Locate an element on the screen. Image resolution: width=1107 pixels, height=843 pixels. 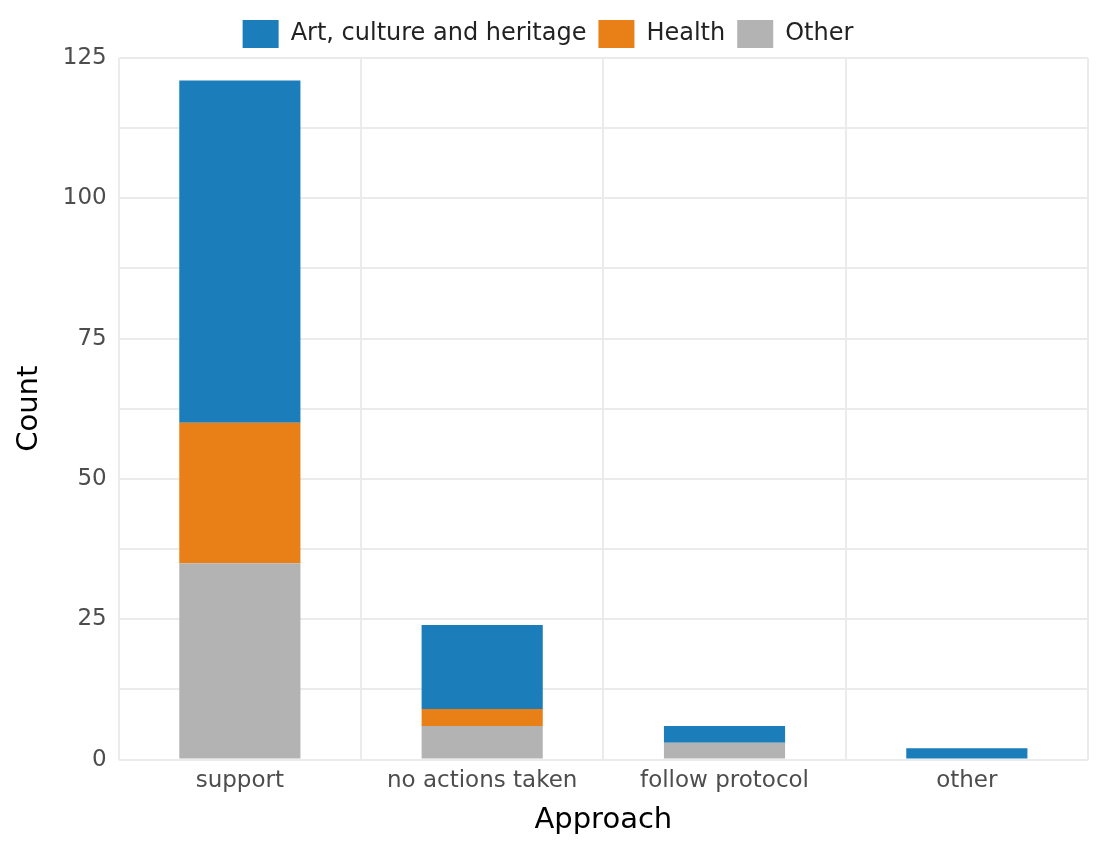
x-tick-label: other is located at coordinates (967, 779).